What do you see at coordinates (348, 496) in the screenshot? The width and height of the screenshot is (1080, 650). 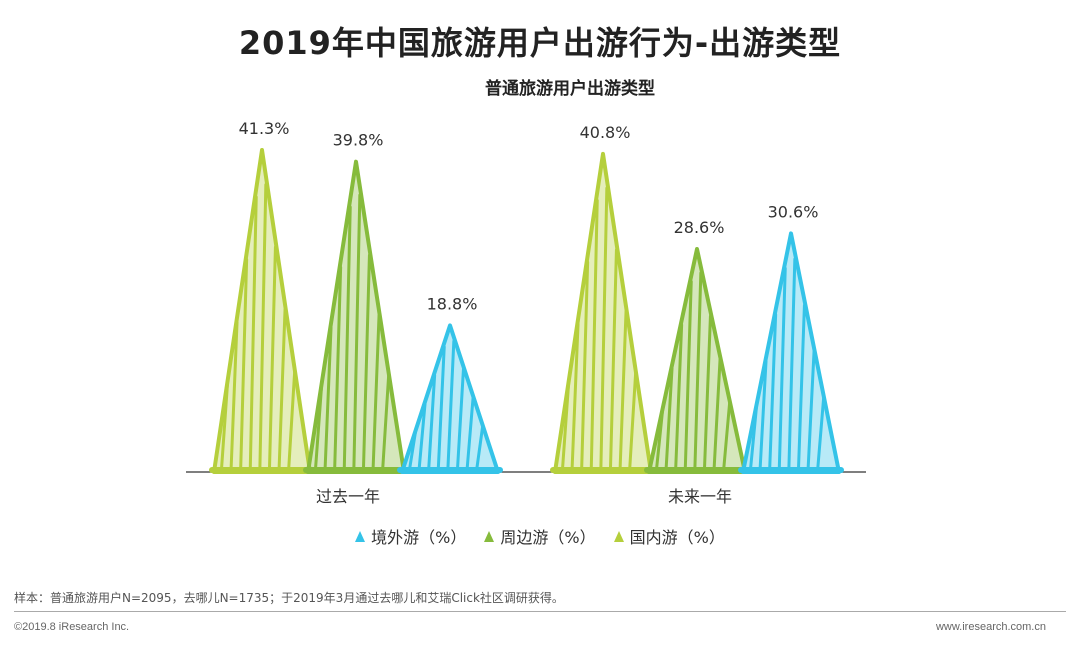 I see `x-tick-label: 过去一年` at bounding box center [348, 496].